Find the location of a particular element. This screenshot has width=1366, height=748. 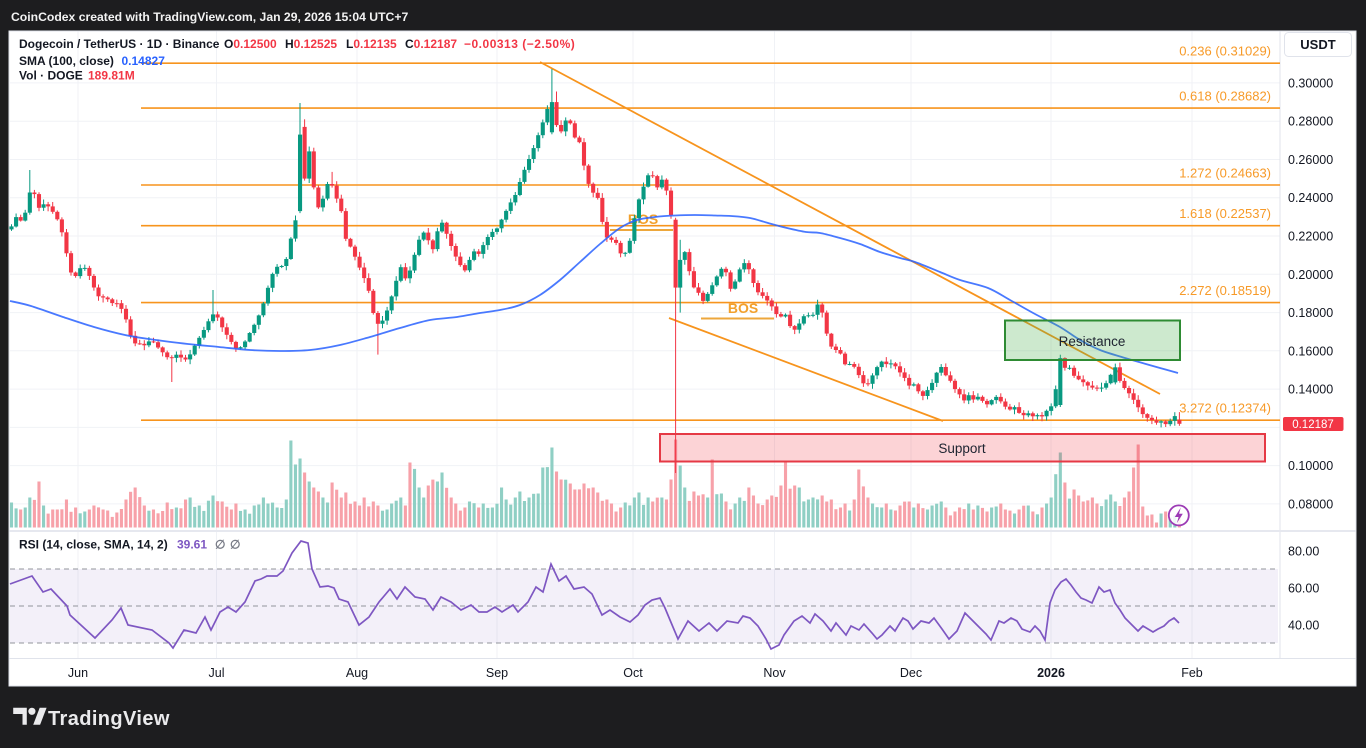

svg-text: Sep is located at coordinates (497, 673).